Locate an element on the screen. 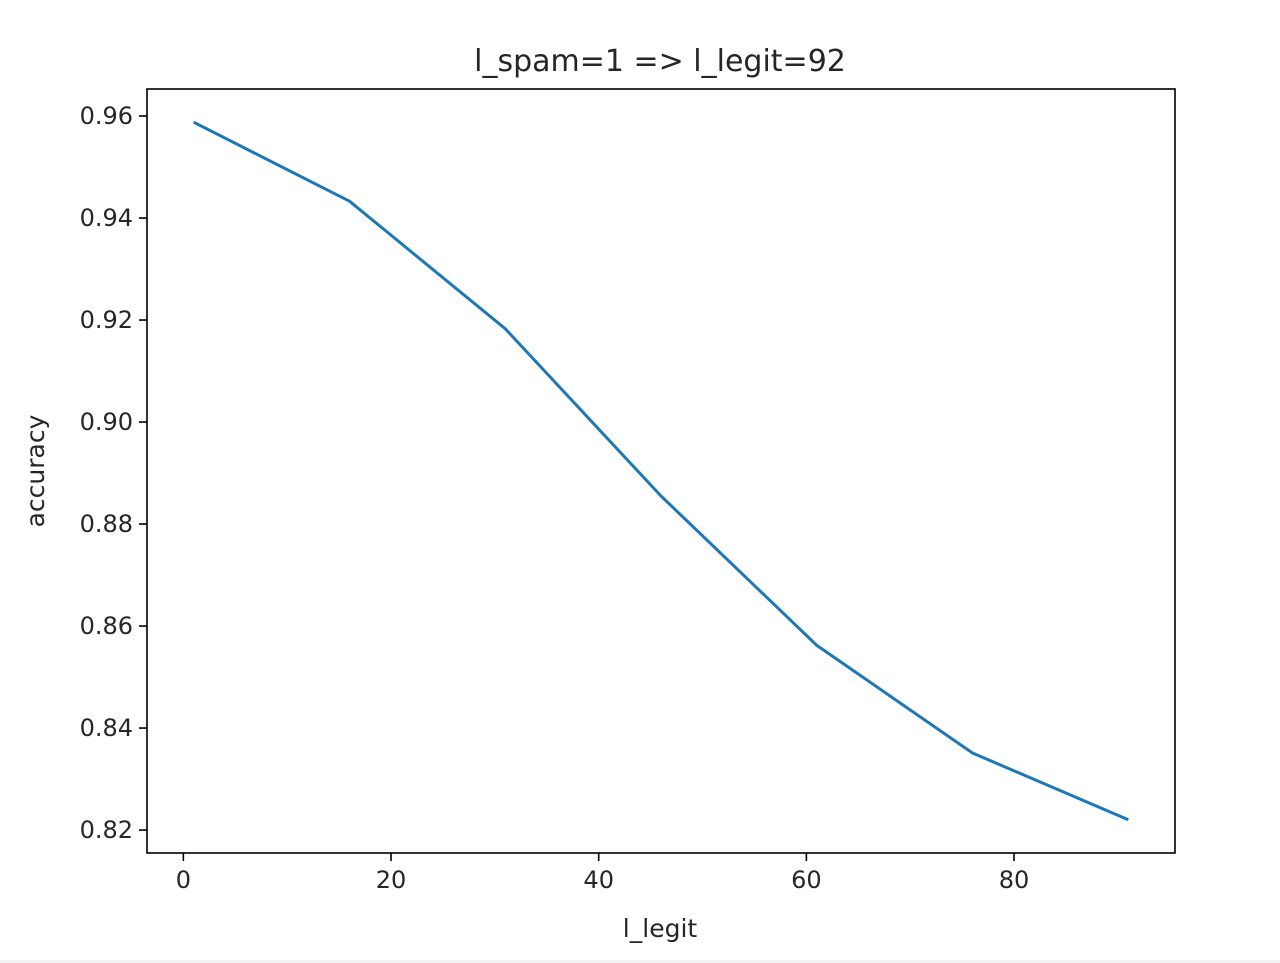 The width and height of the screenshot is (1280, 963). y-tick-label: 0.84 is located at coordinates (106, 728).